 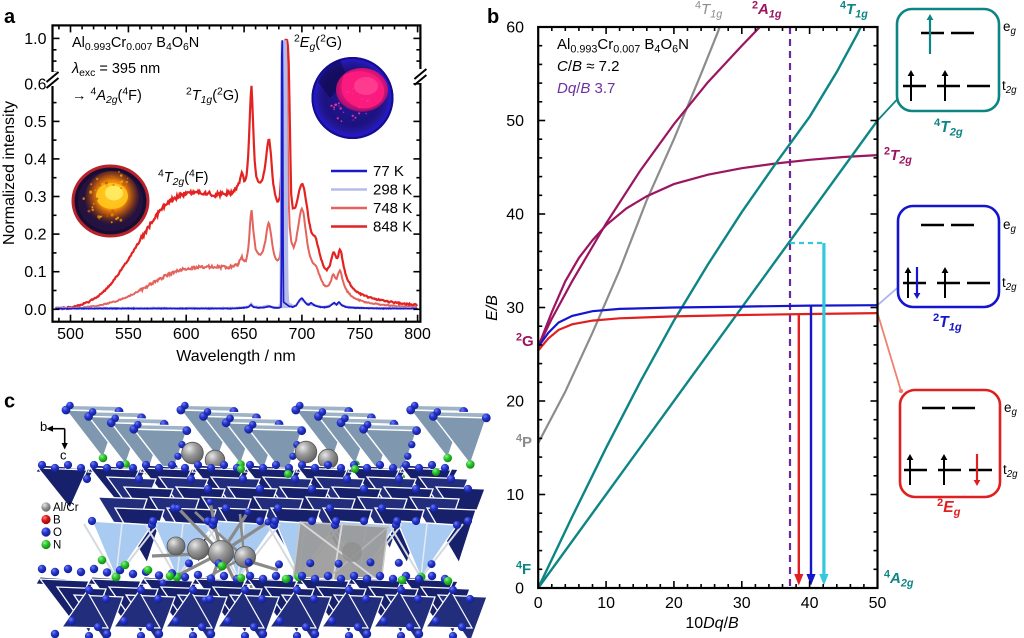 What do you see at coordinates (523, 568) in the screenshot?
I see `svg-text: 4F` at bounding box center [523, 568].